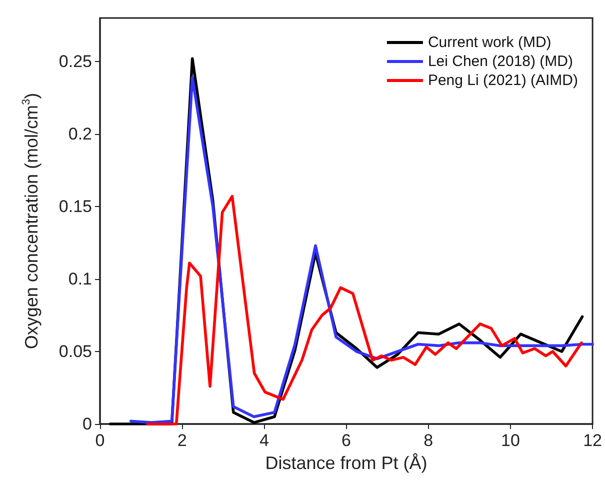 This screenshot has height=484, width=605. Describe the element at coordinates (80, 279) in the screenshot. I see `y-tick-label: 0.1` at that location.